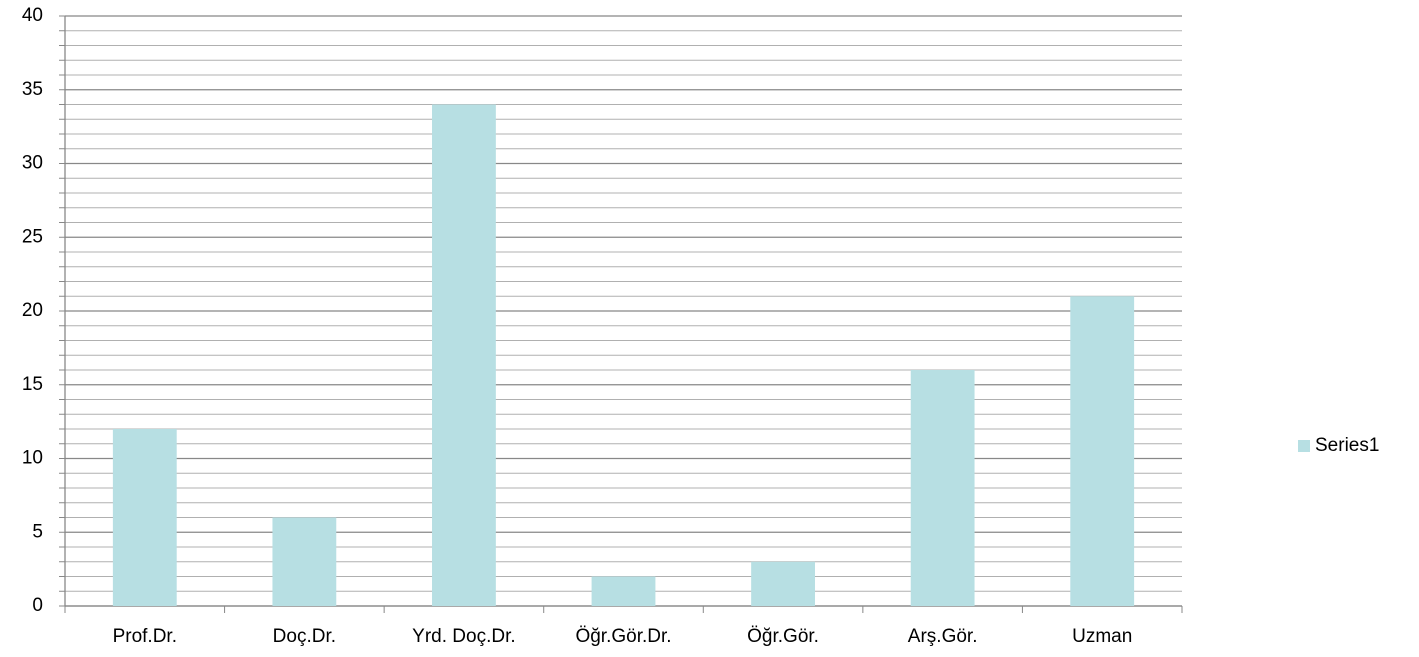  What do you see at coordinates (37, 605) in the screenshot?
I see `y-tick-label: 0` at bounding box center [37, 605].